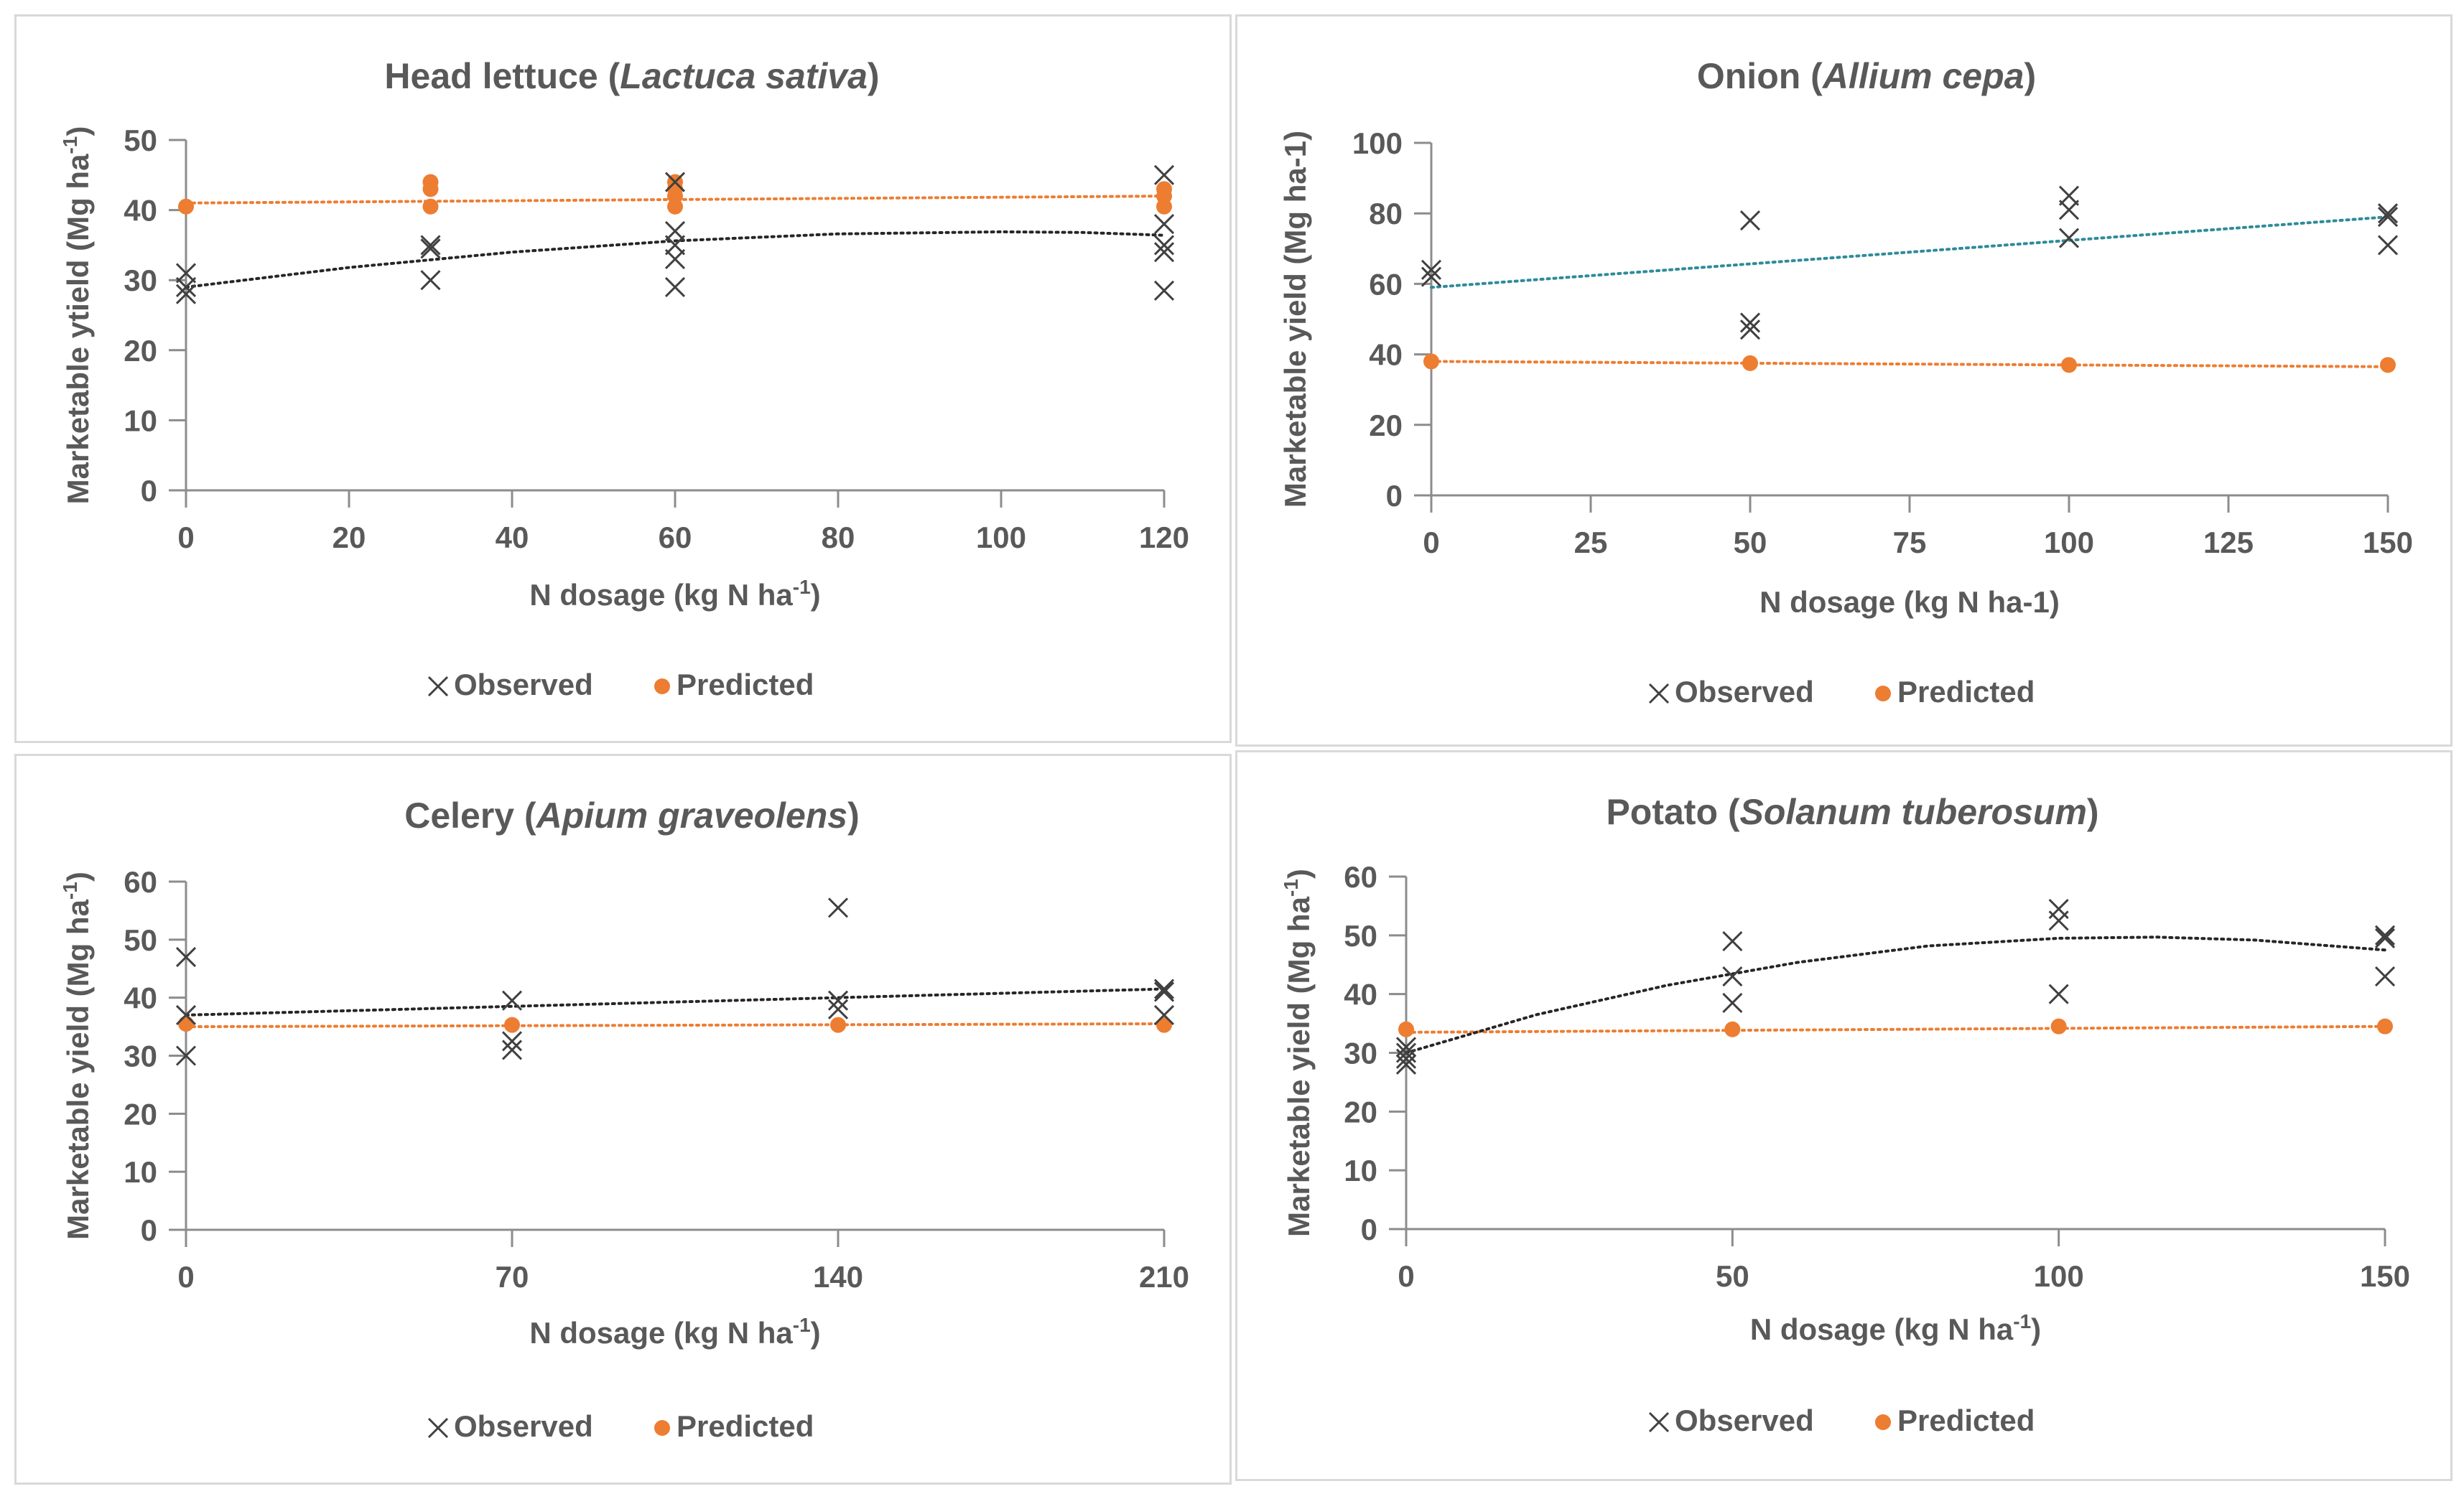  I want to click on y-axis-title: Marketable ytield (Mg ha-1), so click(77, 315).